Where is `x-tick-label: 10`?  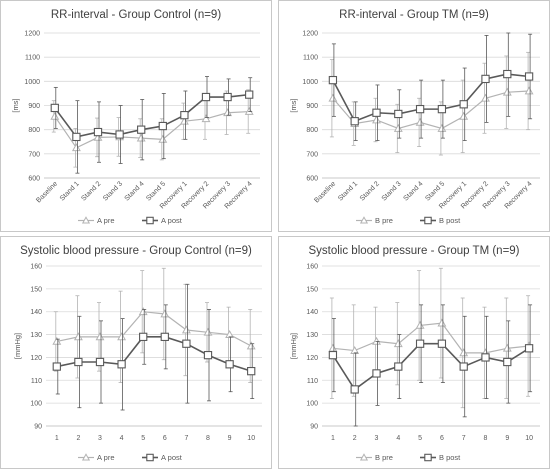
x-tick-label: 10 is located at coordinates (529, 438).